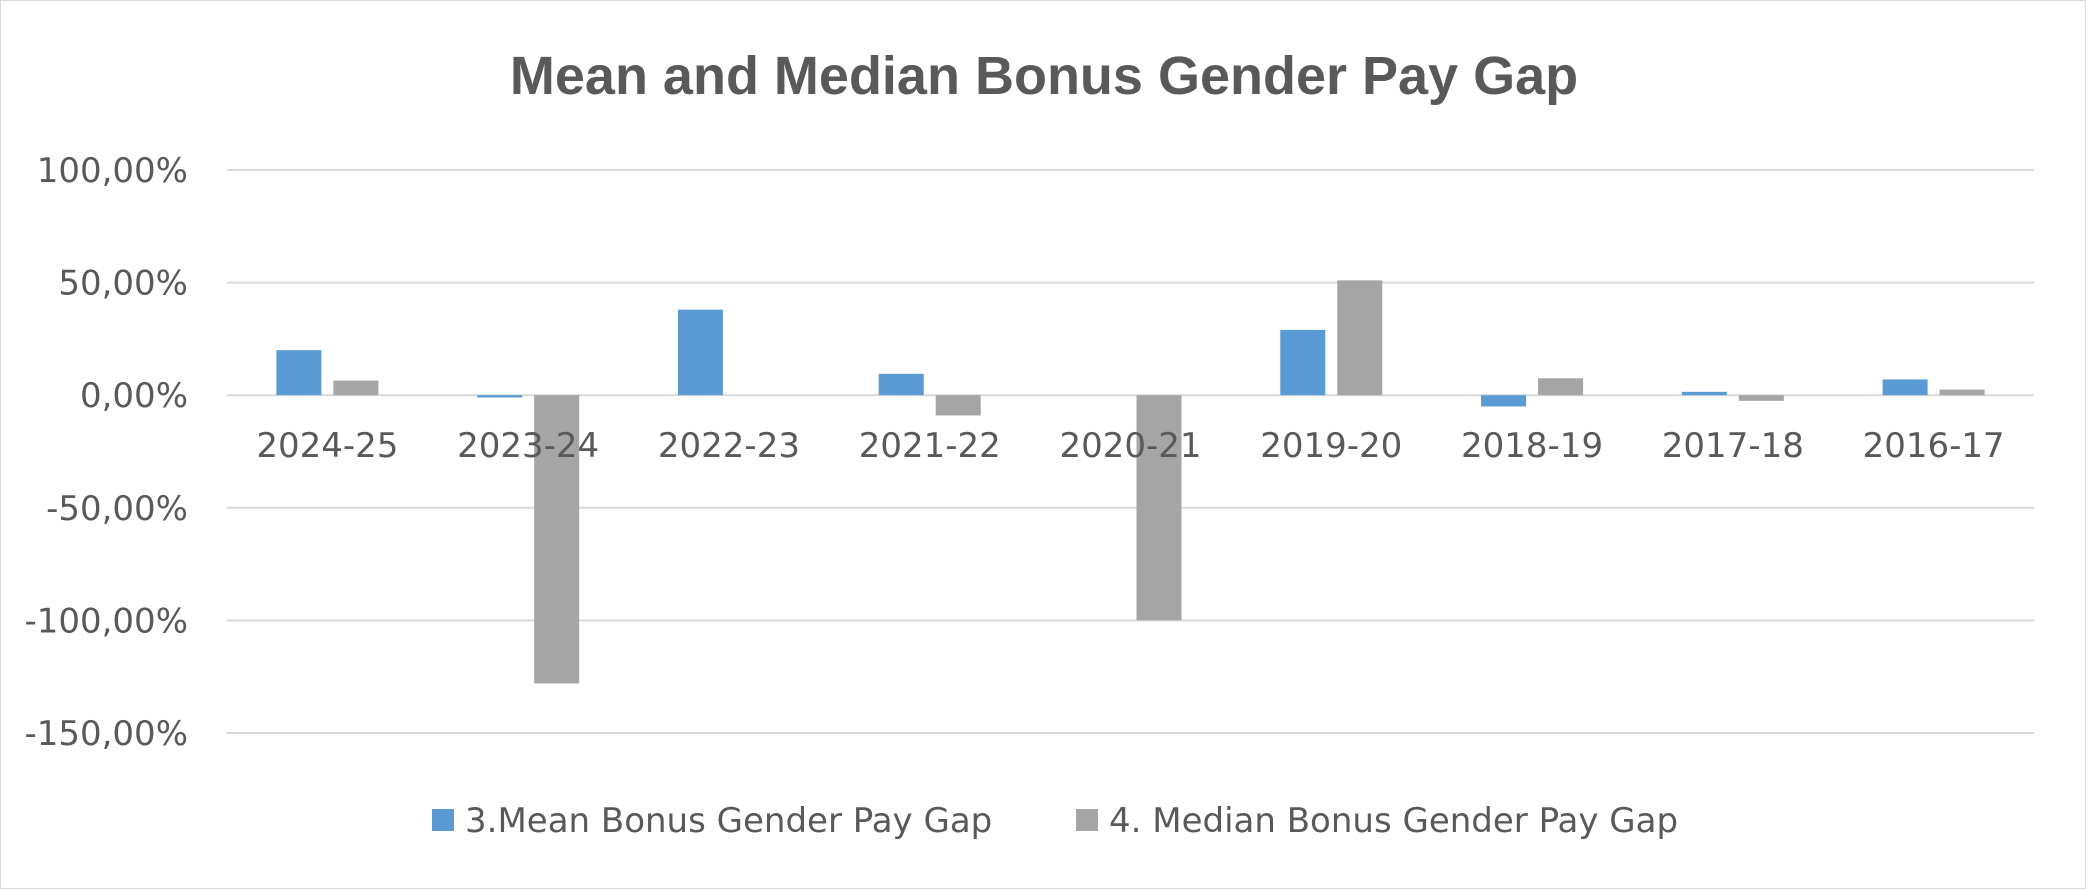 This screenshot has width=2086, height=890. What do you see at coordinates (106, 621) in the screenshot?
I see `y-tick-label: -100,00%` at bounding box center [106, 621].